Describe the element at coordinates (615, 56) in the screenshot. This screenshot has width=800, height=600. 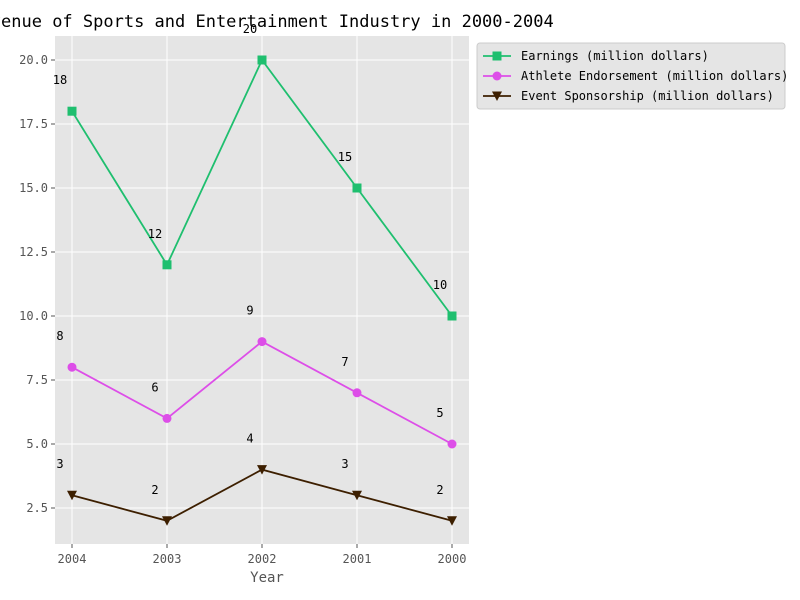
I see `legend-label: Earnings (million dollars)` at that location.